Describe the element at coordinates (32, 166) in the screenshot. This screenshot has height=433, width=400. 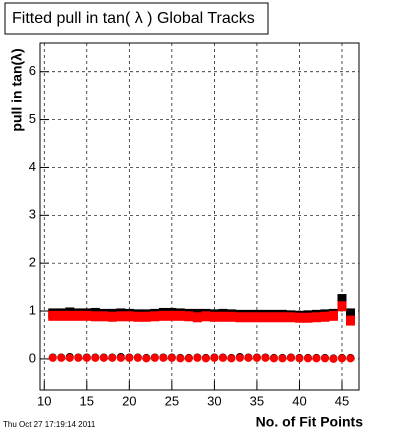
I see `y-tick-label: 4` at that location.